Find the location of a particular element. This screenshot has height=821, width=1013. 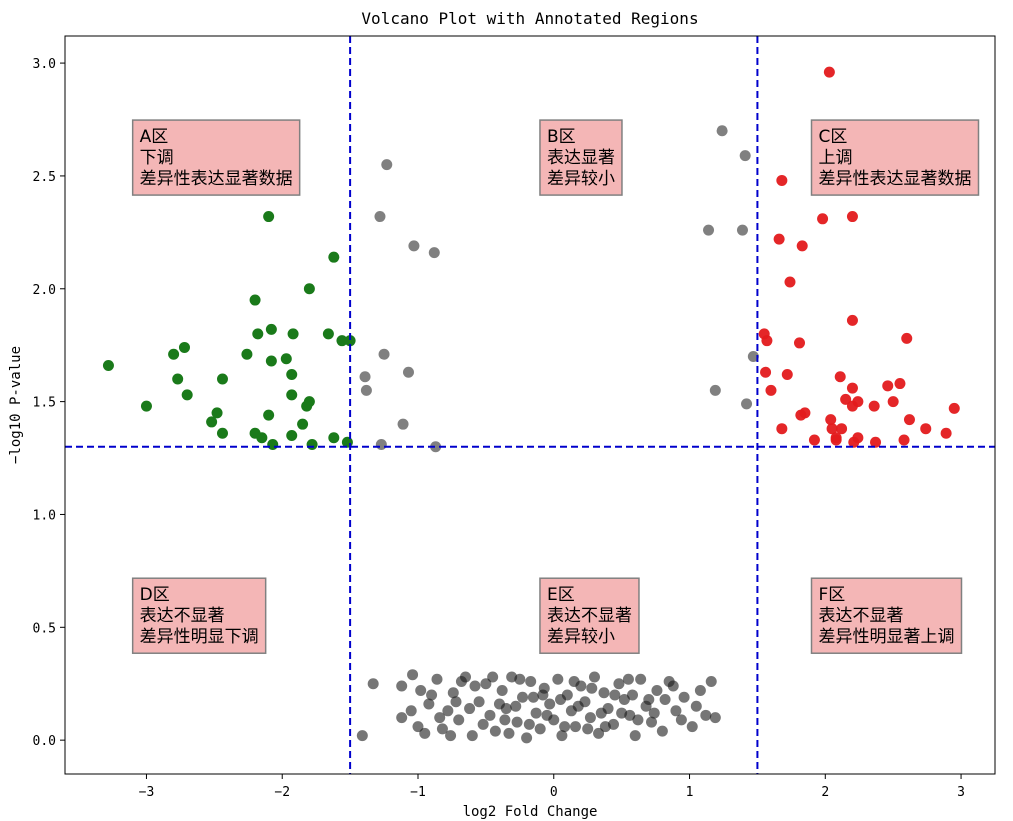

x-axis-ticks: −3 −2 −1 0 1 2 3 is located at coordinates (552, 787).